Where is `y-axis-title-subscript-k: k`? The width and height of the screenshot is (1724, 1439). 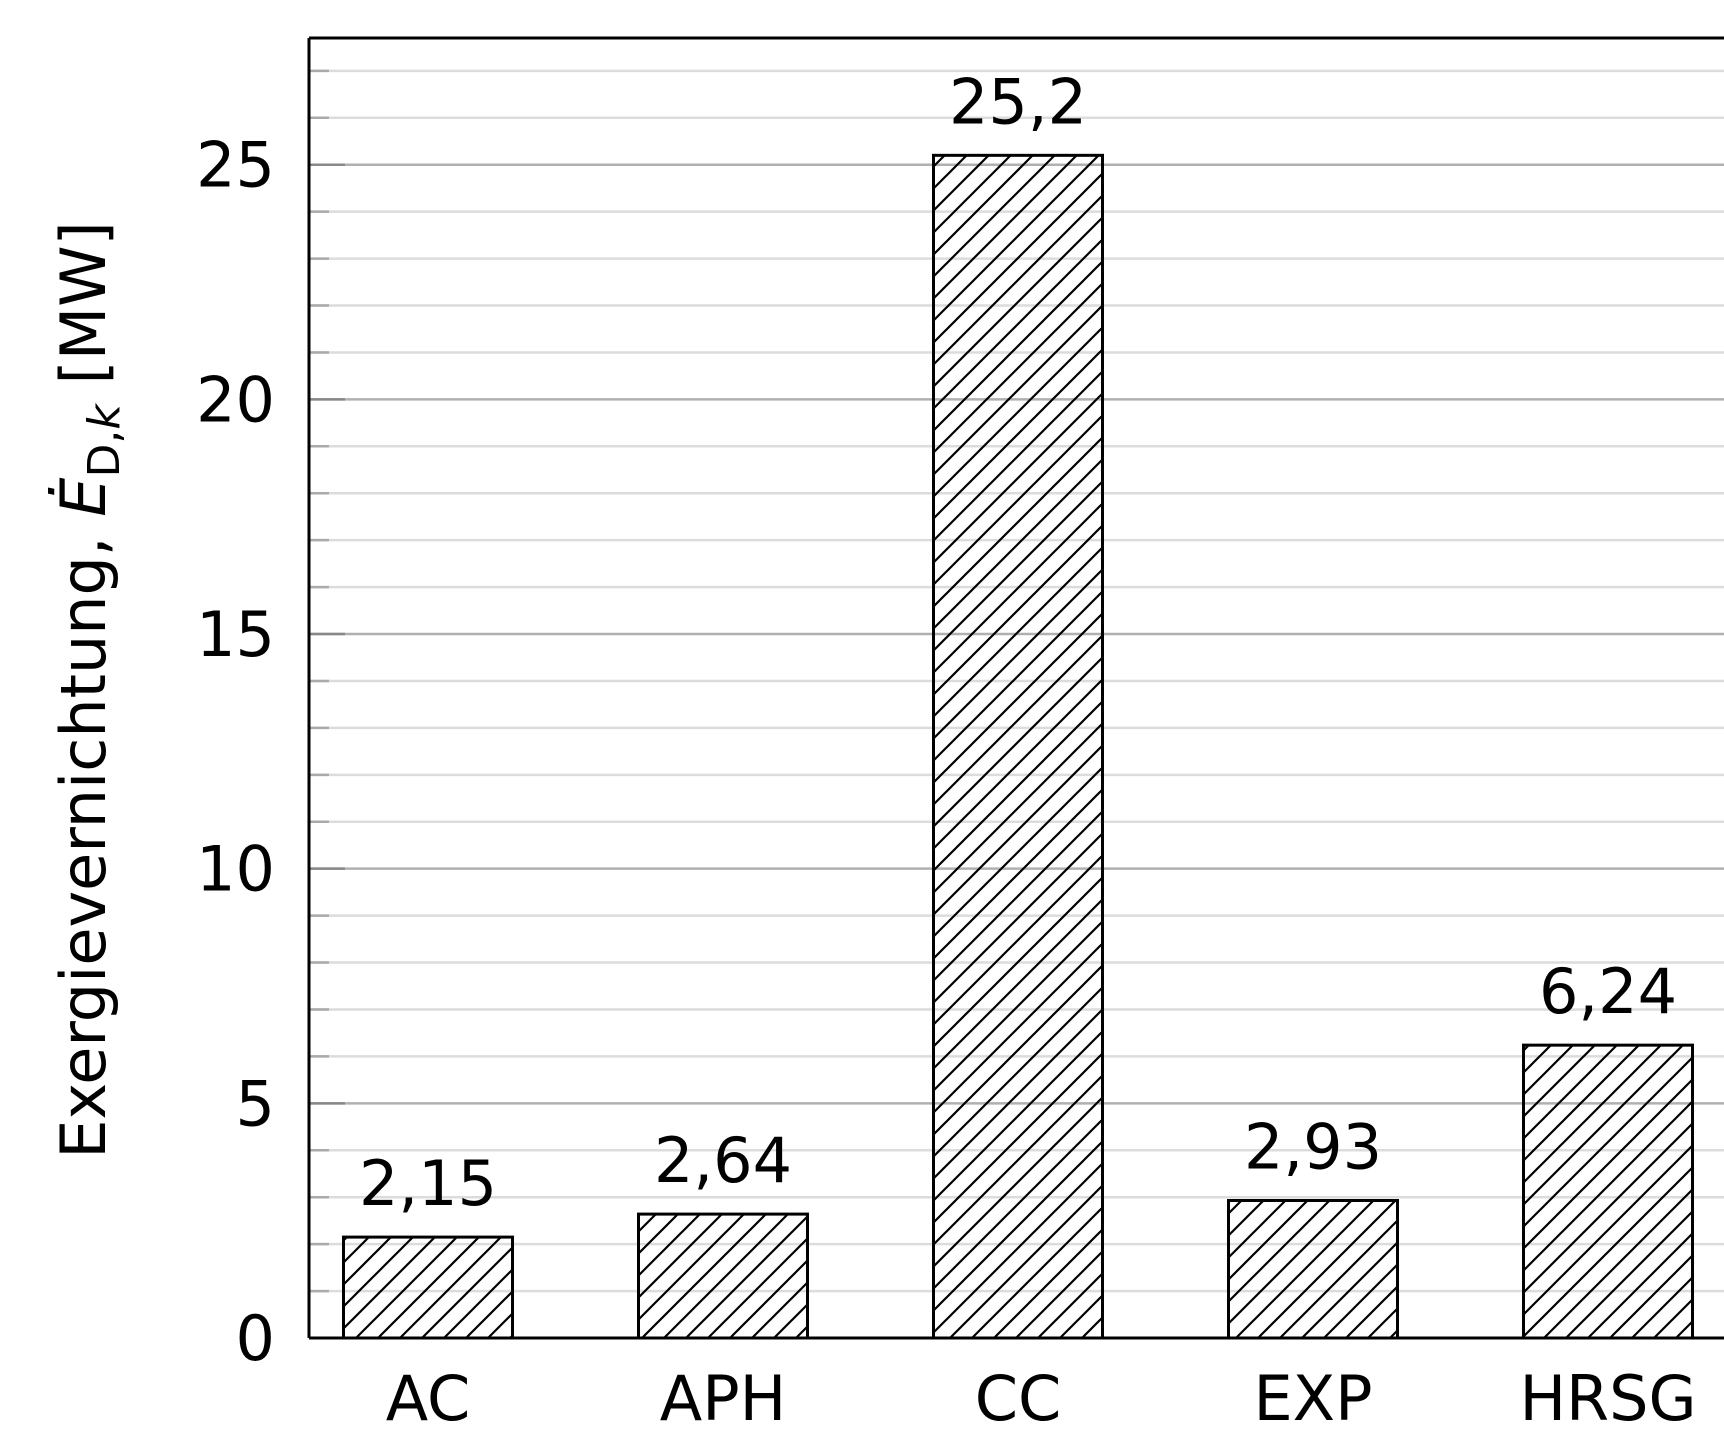
y-axis-title-subscript-k: k is located at coordinates (104, 416).